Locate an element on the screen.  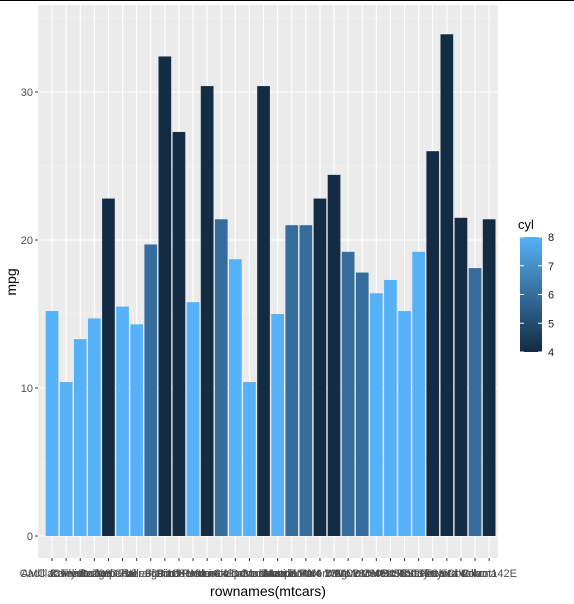
x-tick-label: Merc 450SE is located at coordinates (376, 574).